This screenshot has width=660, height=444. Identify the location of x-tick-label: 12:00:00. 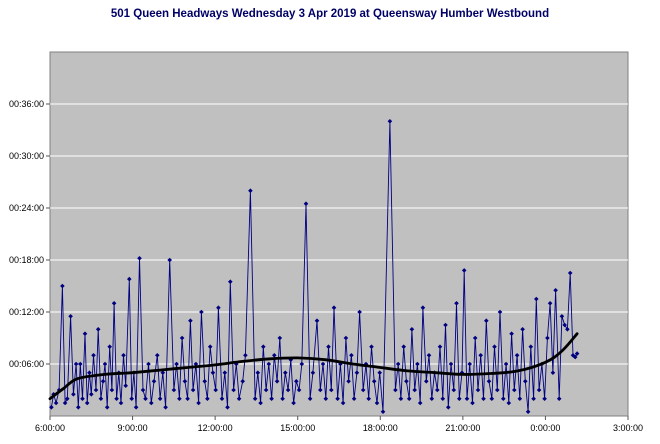
(215, 428).